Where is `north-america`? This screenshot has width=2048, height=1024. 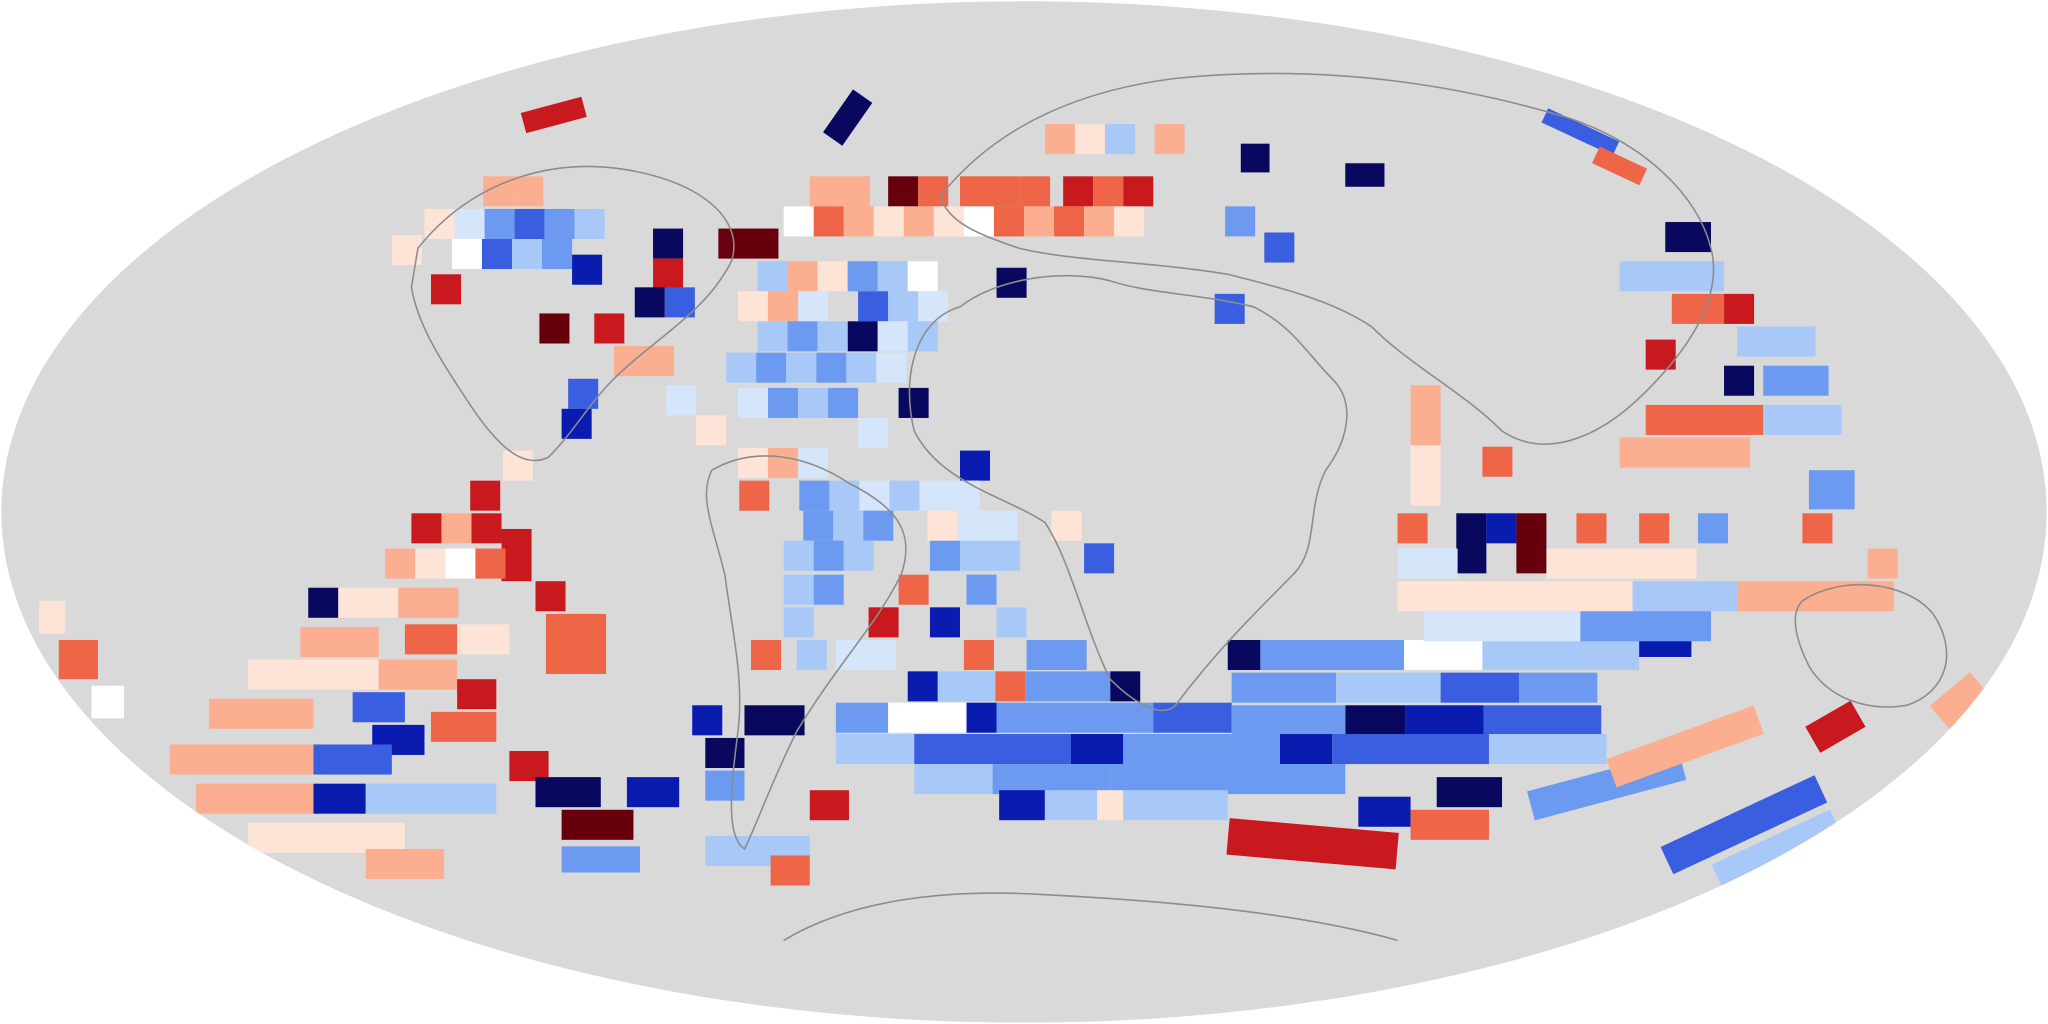
north-america is located at coordinates (572, 313).